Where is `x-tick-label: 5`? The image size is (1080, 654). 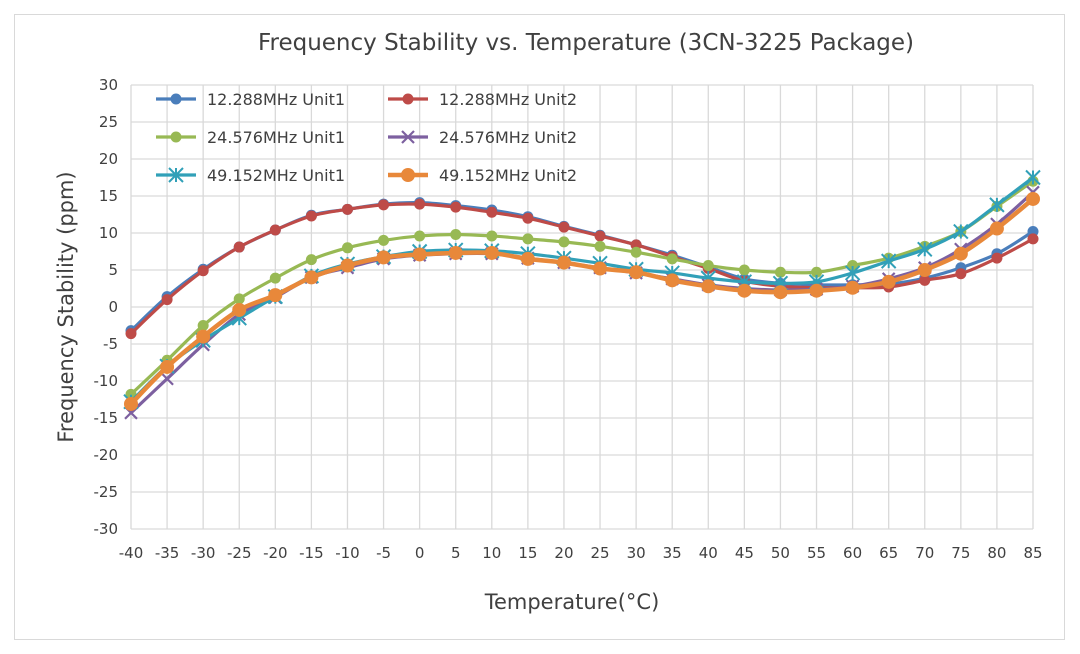
x-tick-label: 5 is located at coordinates (456, 553).